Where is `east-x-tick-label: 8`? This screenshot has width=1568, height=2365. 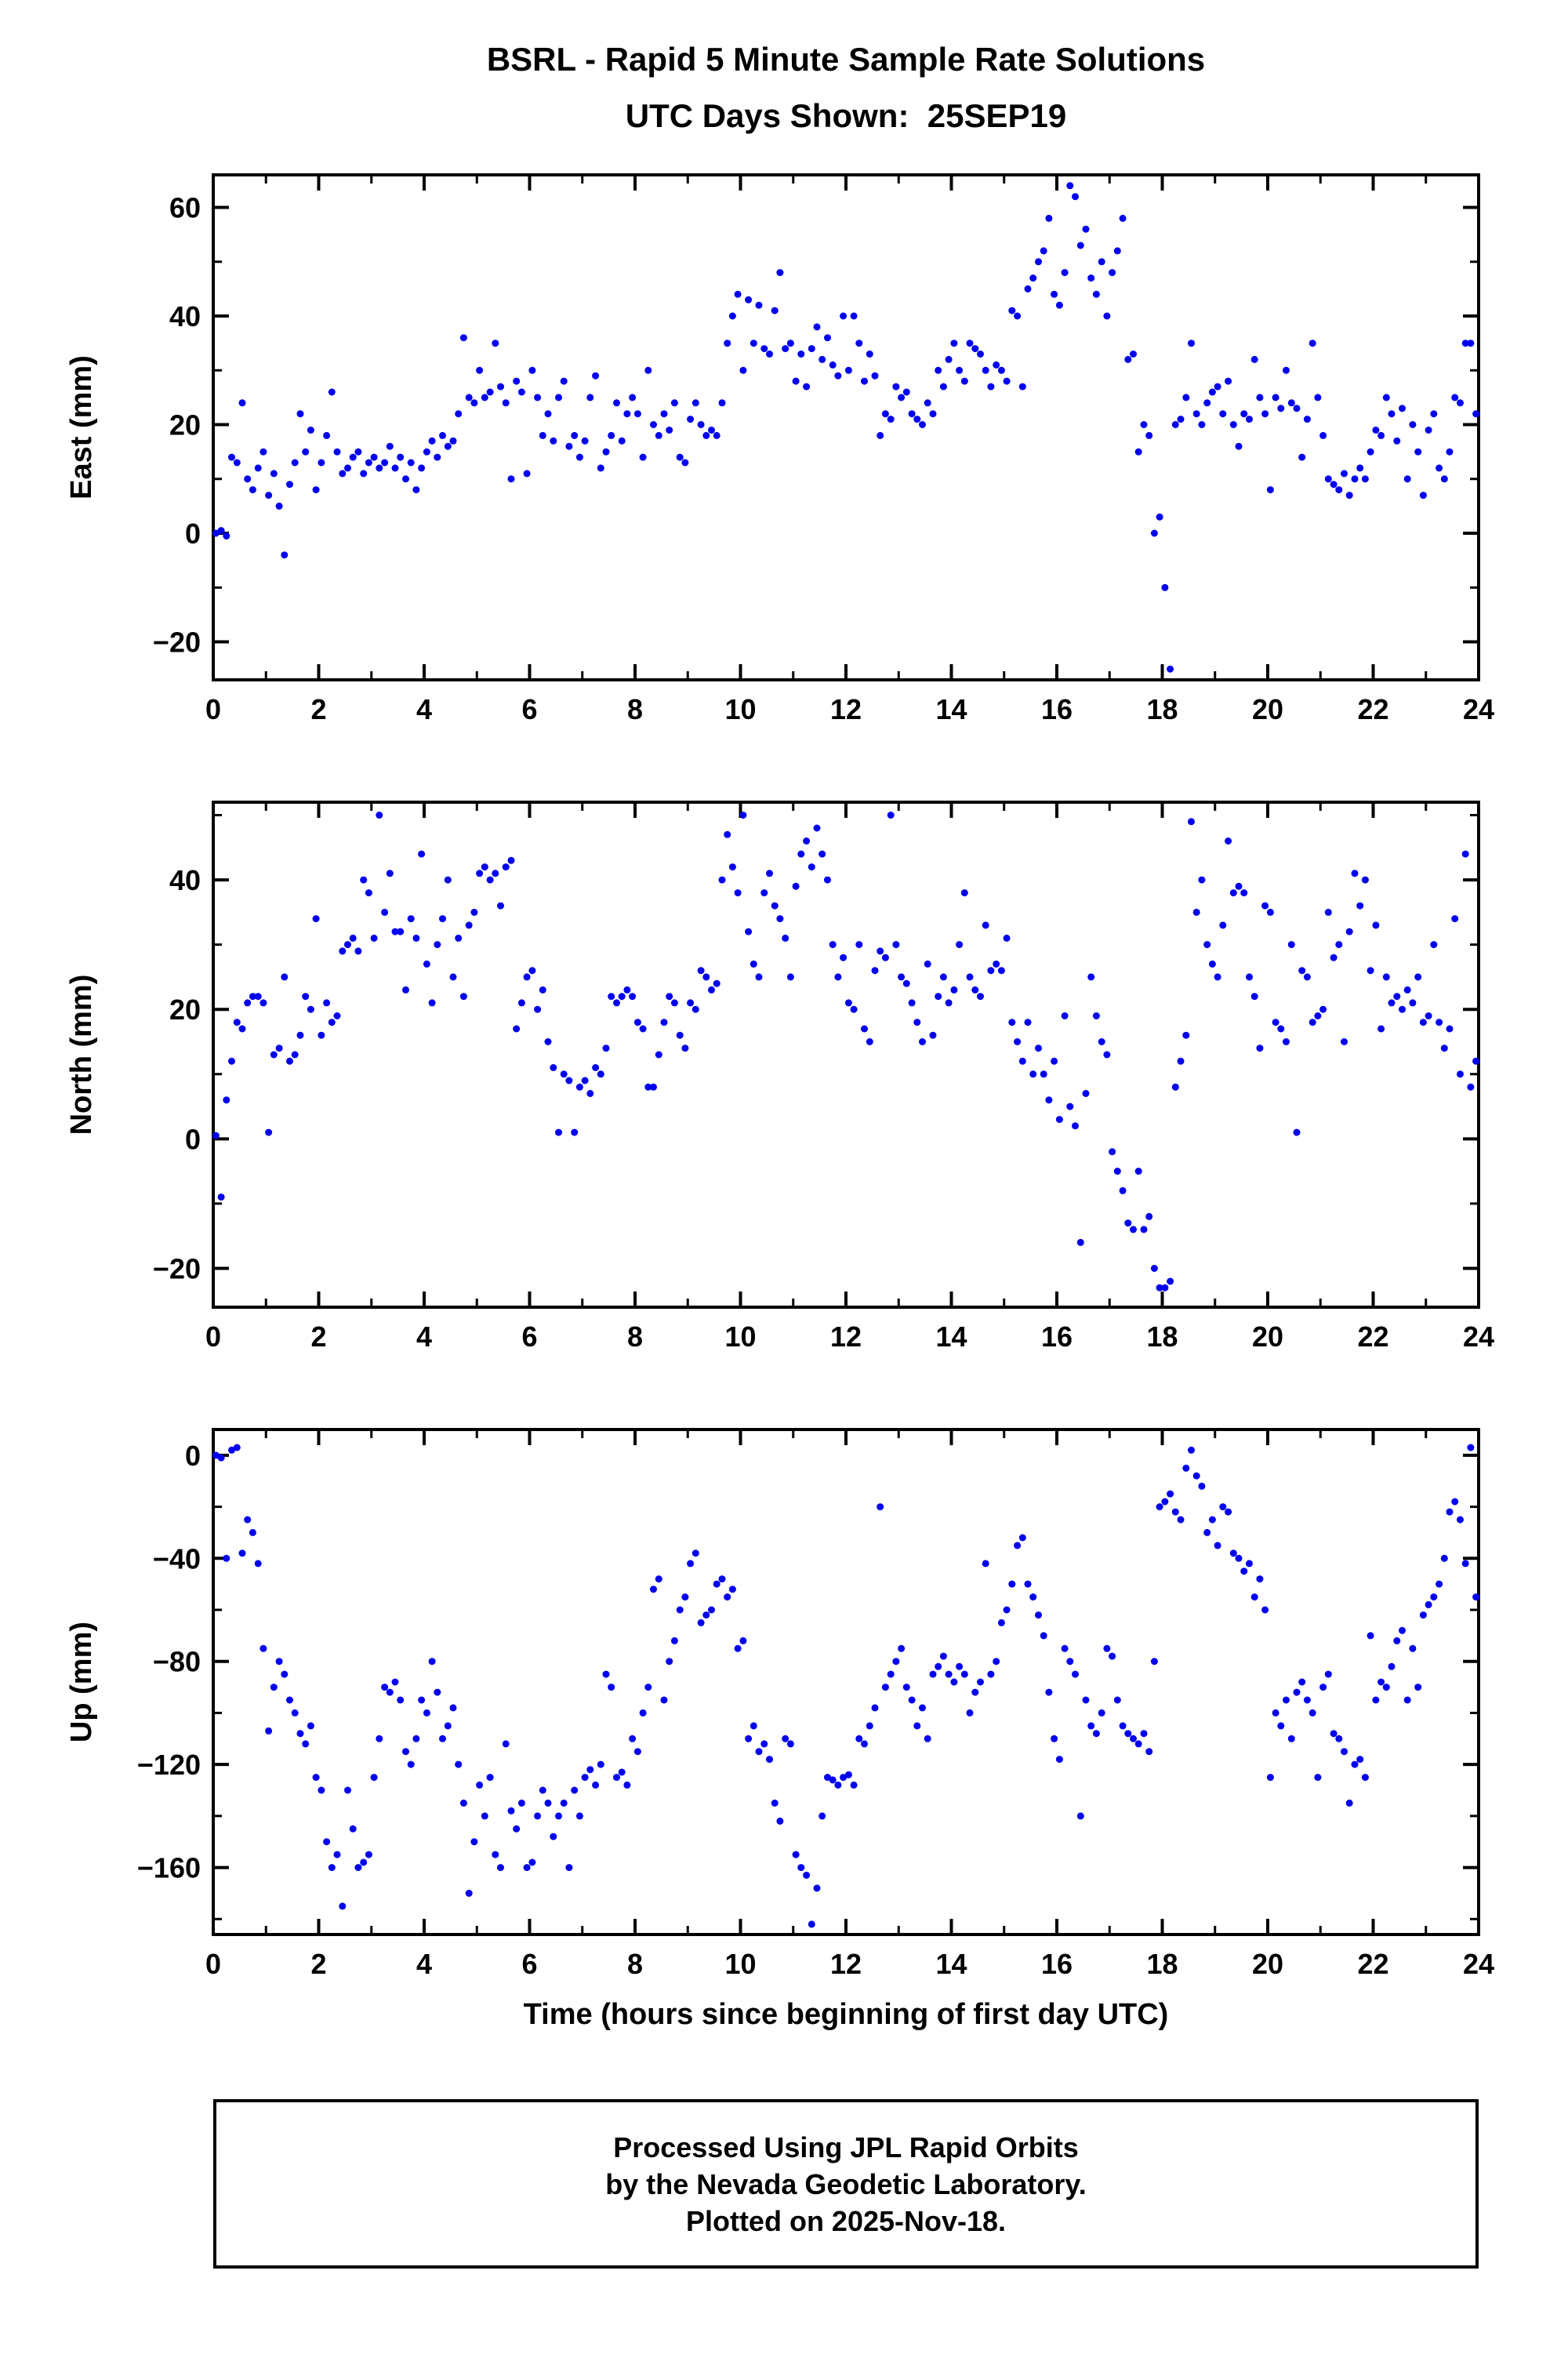 east-x-tick-label: 8 is located at coordinates (635, 709).